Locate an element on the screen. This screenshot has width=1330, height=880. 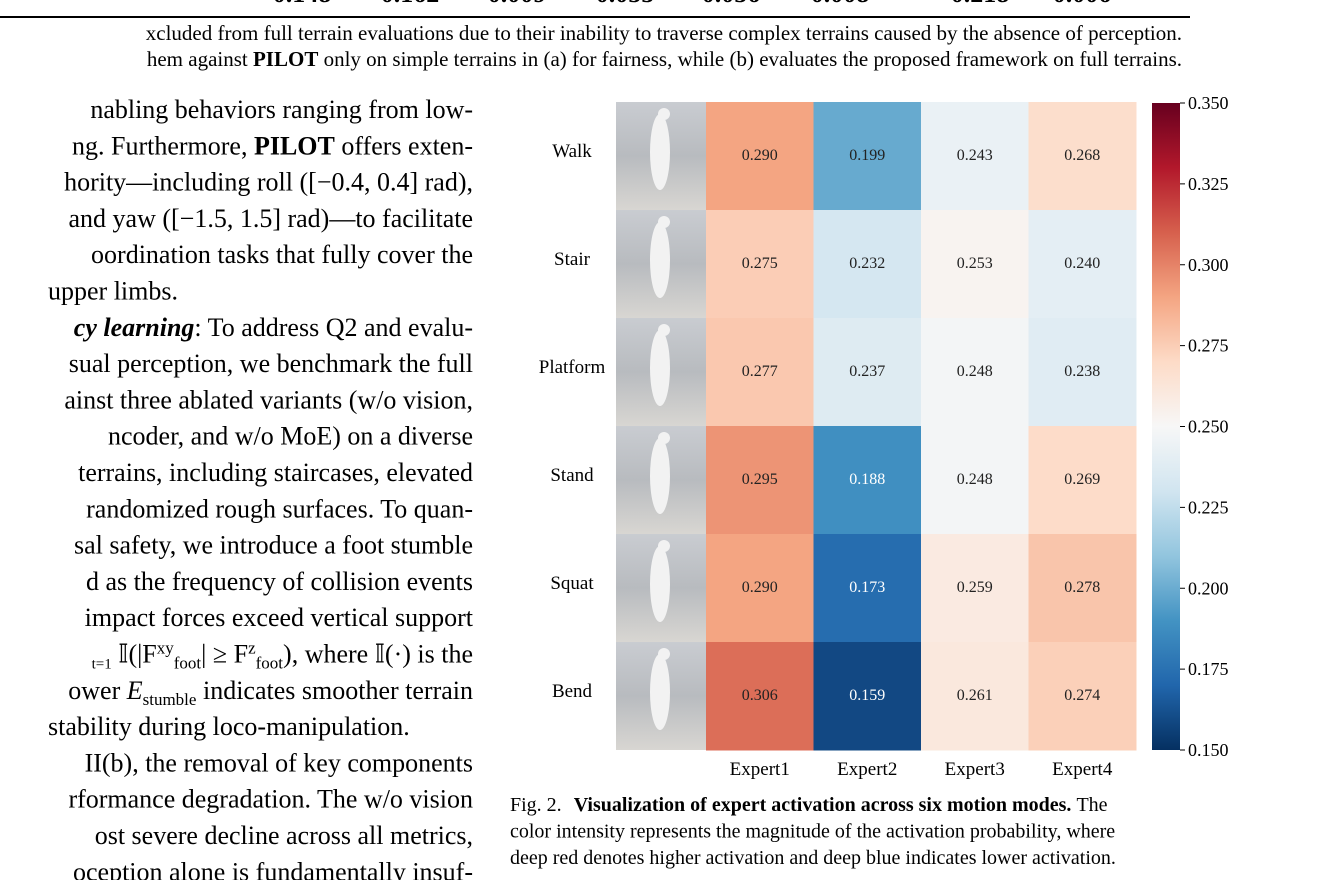
body-line: rformance degradation. The w/o vision is located at coordinates (270, 799).